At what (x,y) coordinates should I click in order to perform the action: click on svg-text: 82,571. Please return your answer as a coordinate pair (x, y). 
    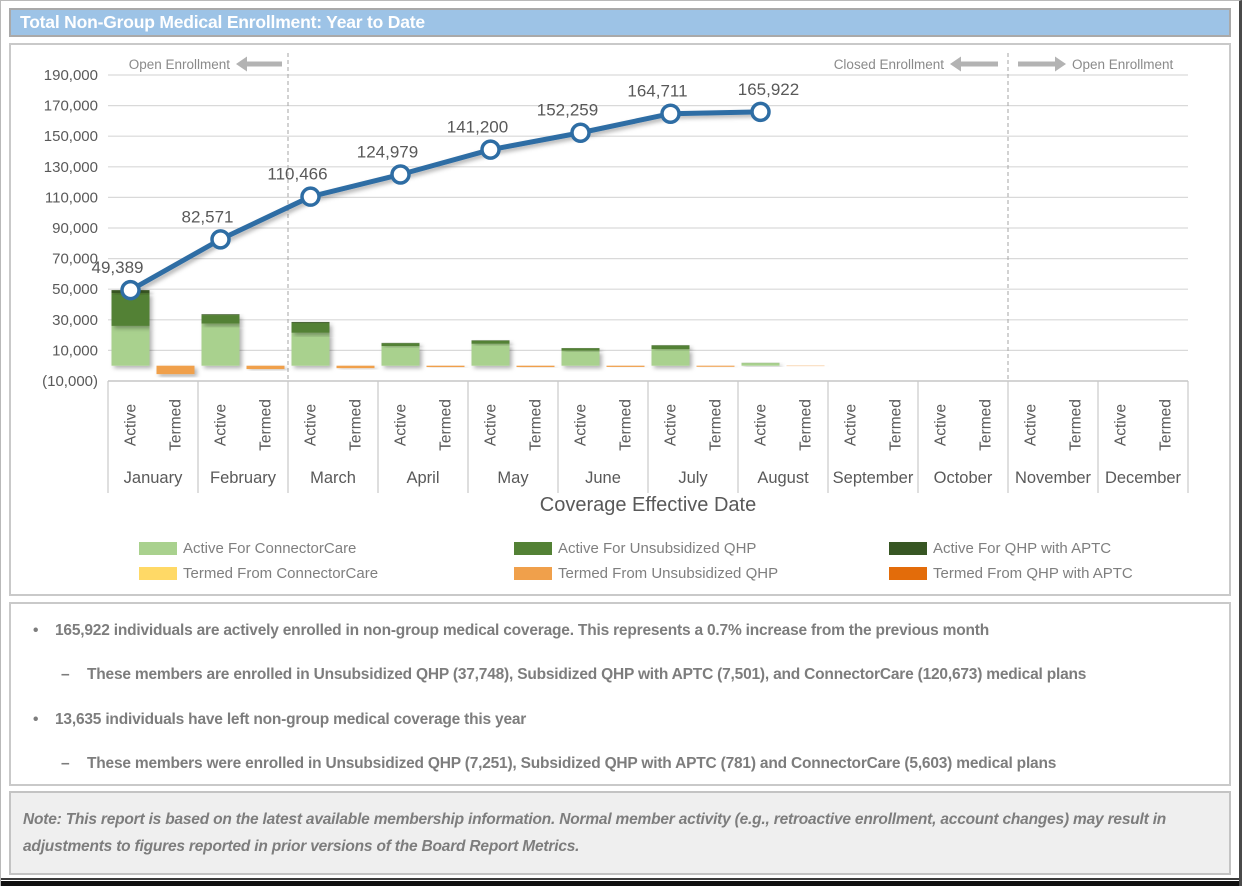
    Looking at the image, I should click on (208, 216).